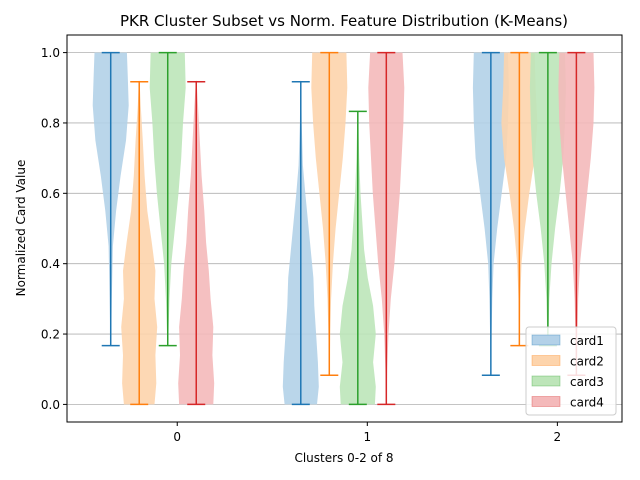 The width and height of the screenshot is (640, 480). What do you see at coordinates (50, 53) in the screenshot?
I see `y-tick-label: 1.0` at bounding box center [50, 53].